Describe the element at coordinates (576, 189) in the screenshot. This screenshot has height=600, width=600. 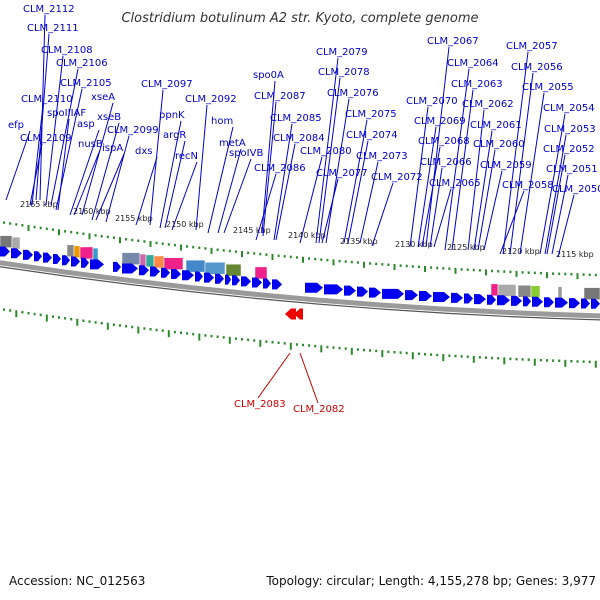
I see `gene-label: CLM_2050` at that location.